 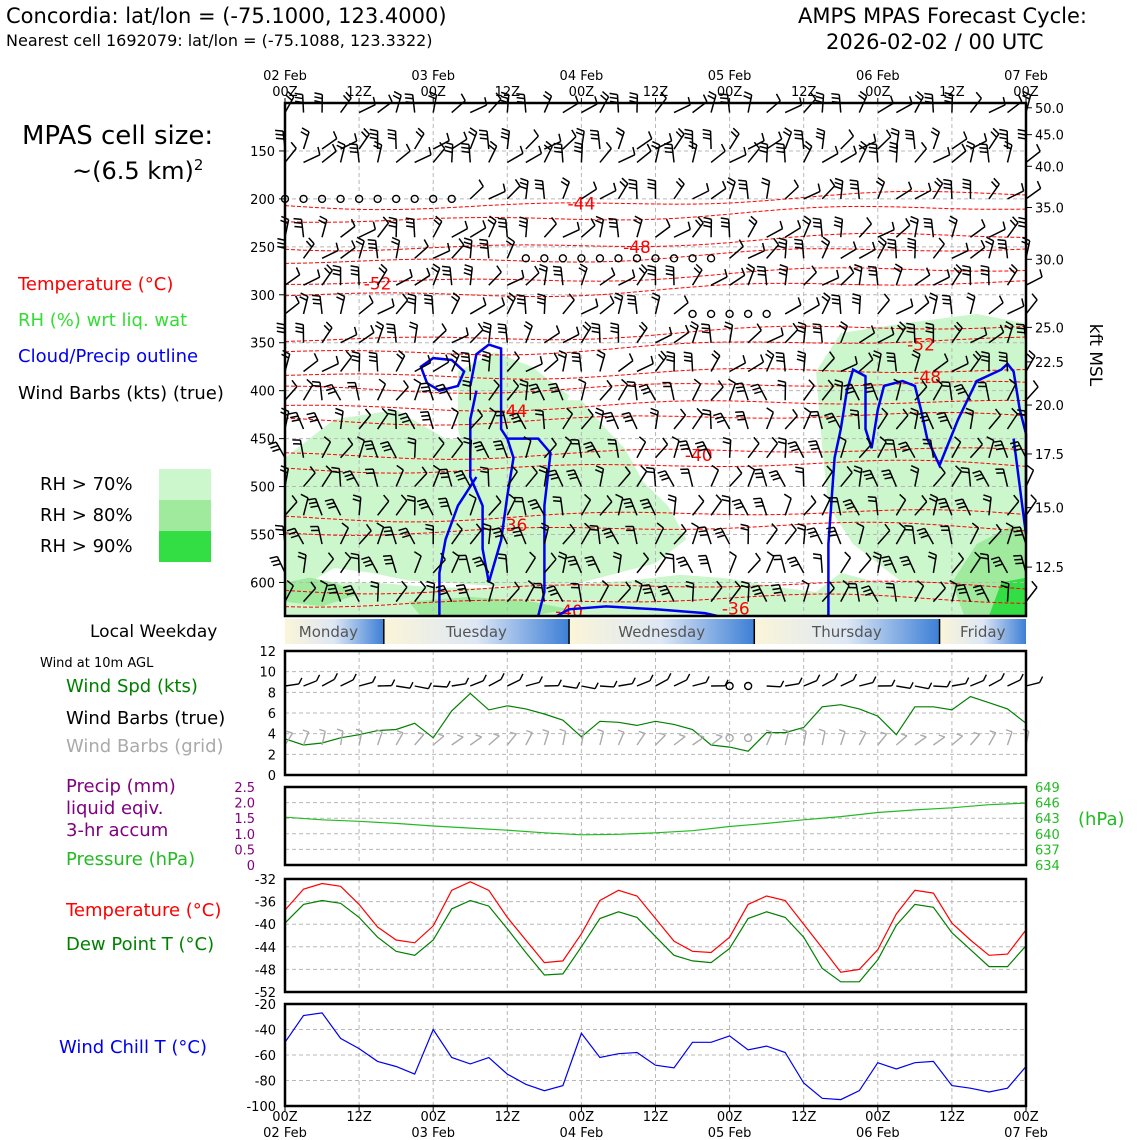 What do you see at coordinates (730, 1133) in the screenshot?
I see `date-tick-label: 05 Feb` at bounding box center [730, 1133].